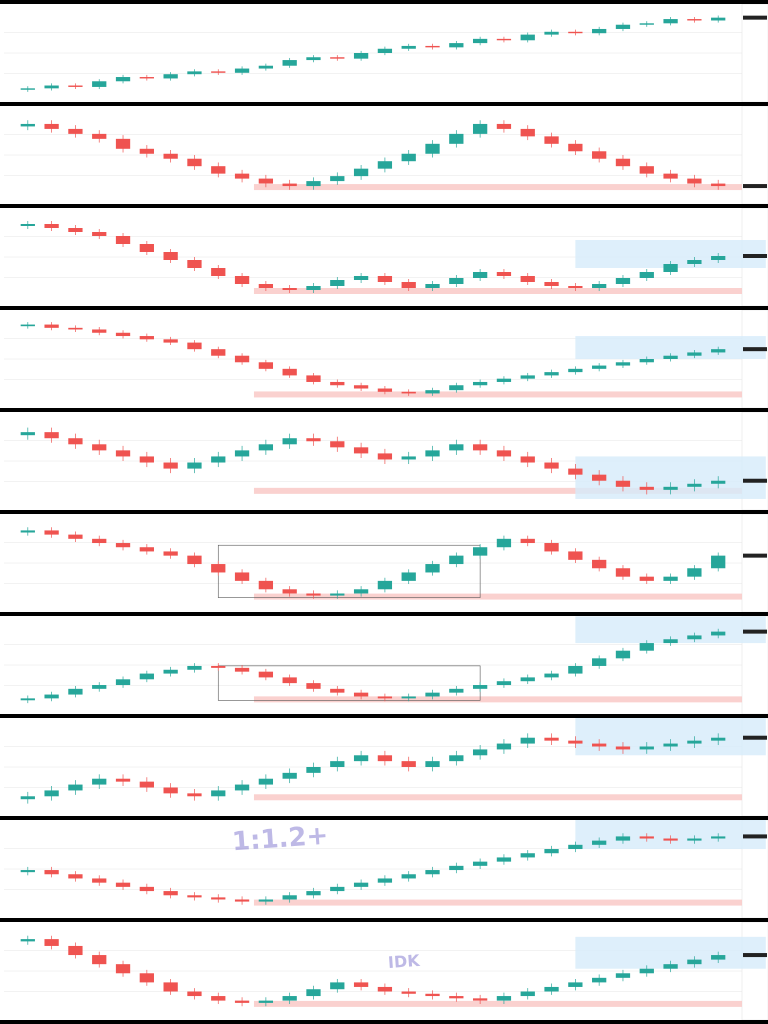 This screenshot has width=768, height=1024. Describe the element at coordinates (754, 563) in the screenshot. I see `price-axis` at that location.